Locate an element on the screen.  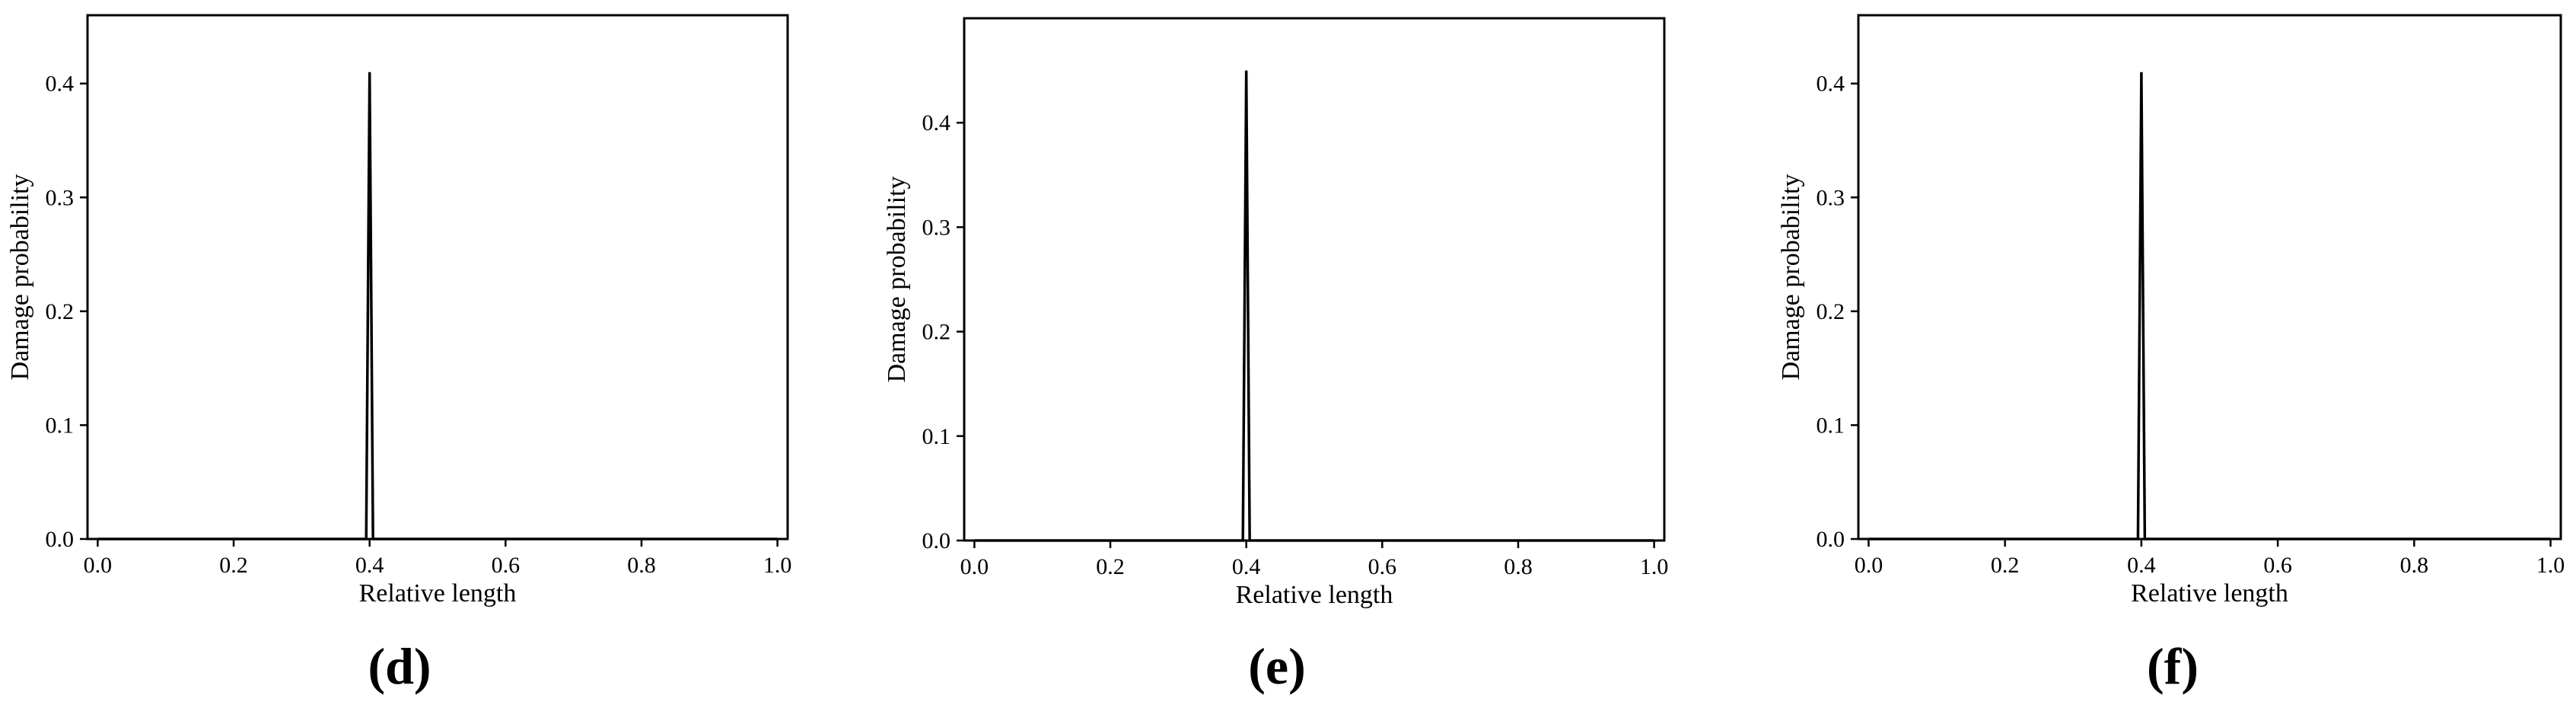
panel-label: (f) is located at coordinates (2173, 666).